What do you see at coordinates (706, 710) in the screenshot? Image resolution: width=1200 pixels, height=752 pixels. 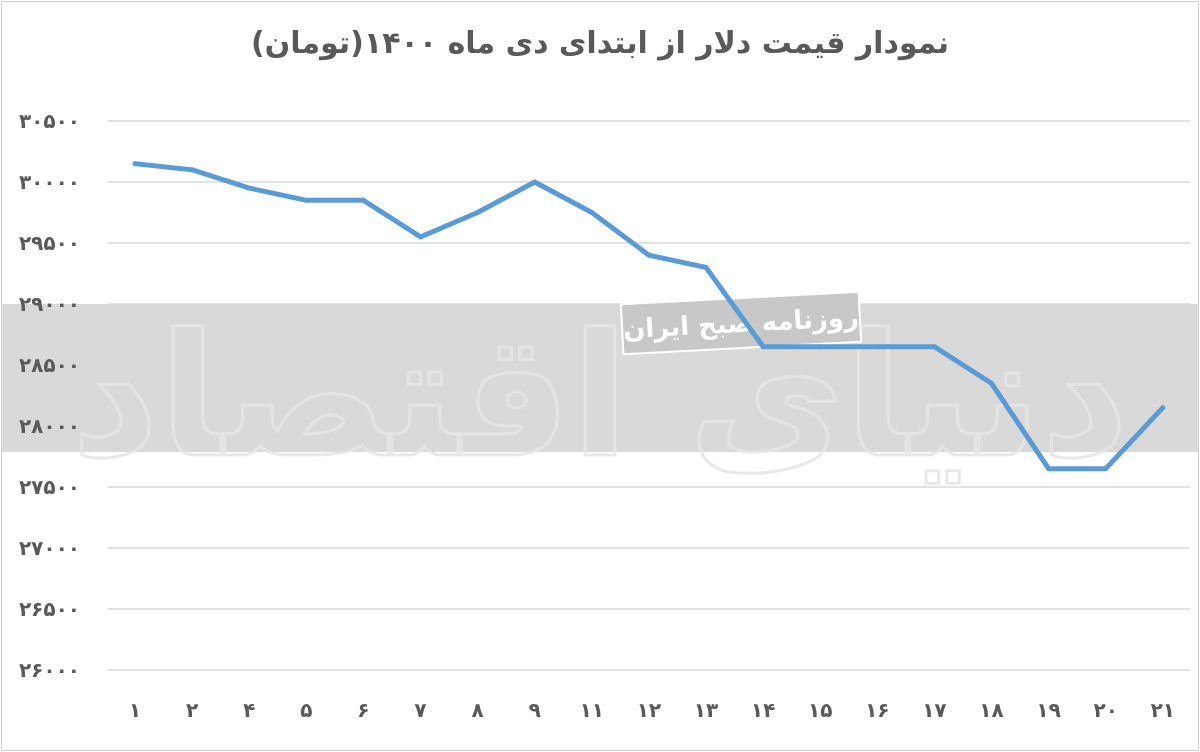 I see `x-tick-label: ۱۳` at bounding box center [706, 710].